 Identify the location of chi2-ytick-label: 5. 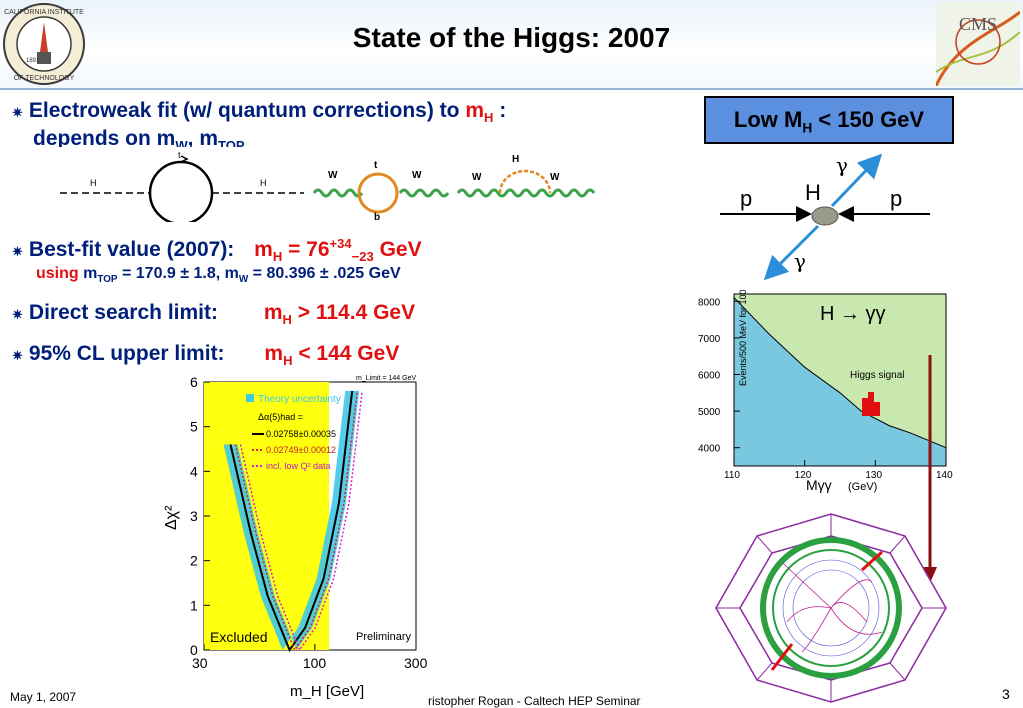
(194, 427).